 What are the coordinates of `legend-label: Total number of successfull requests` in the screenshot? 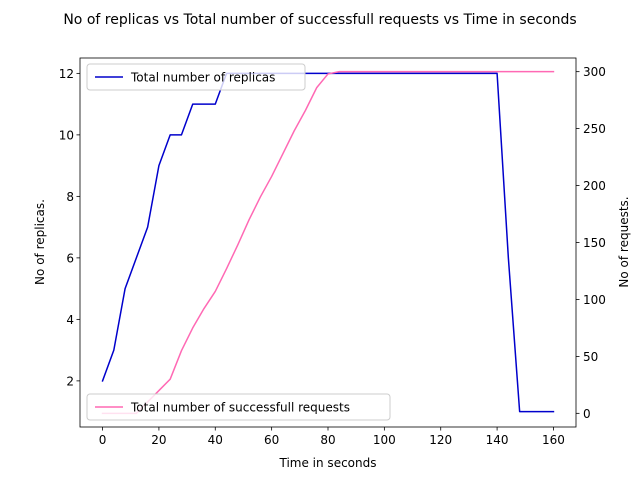 It's located at (240, 408).